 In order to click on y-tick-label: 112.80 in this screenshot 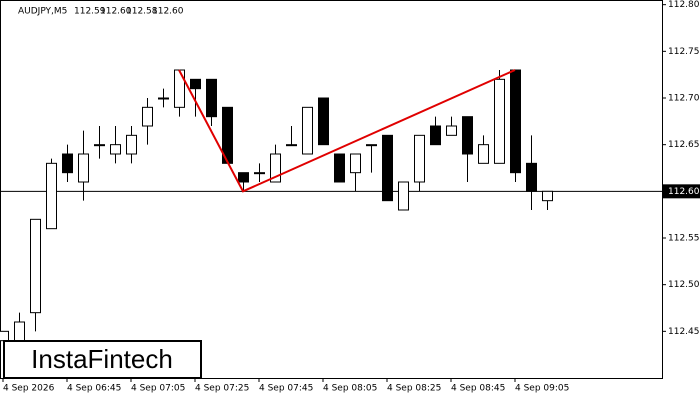, I will do `click(684, 5)`.